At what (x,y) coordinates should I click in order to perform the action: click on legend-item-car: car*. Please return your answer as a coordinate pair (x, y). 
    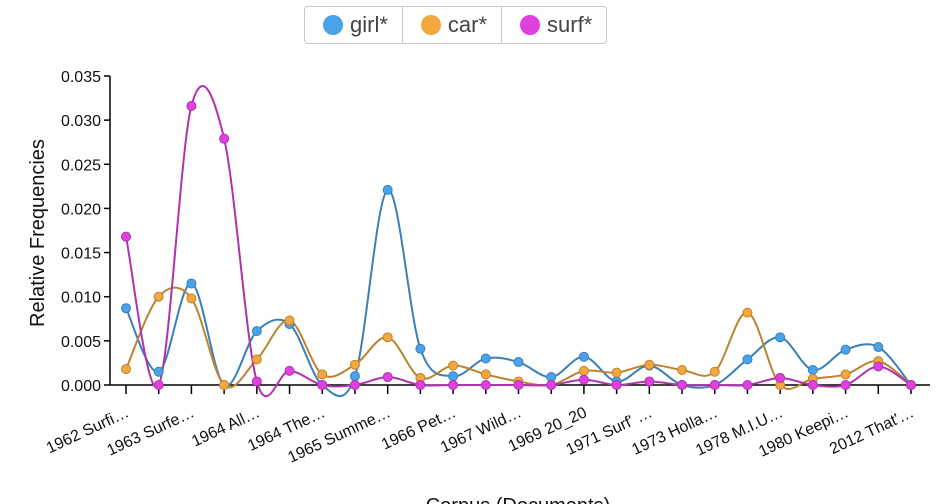
    Looking at the image, I should click on (451, 25).